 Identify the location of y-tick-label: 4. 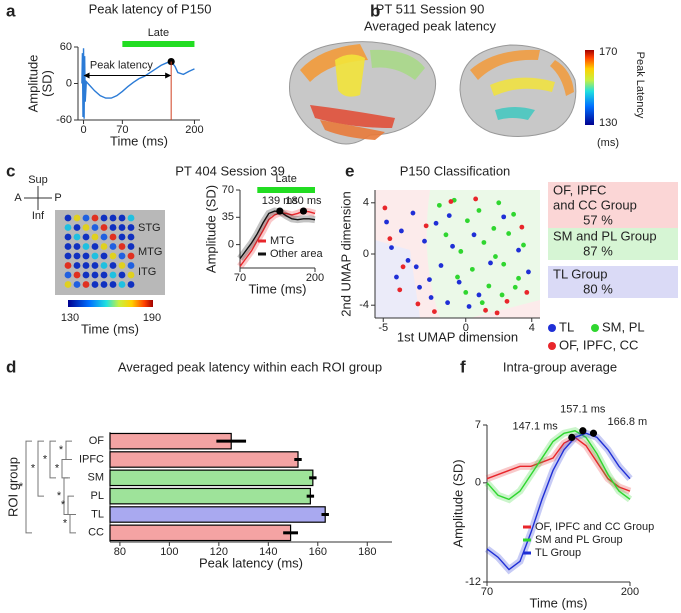
(366, 203).